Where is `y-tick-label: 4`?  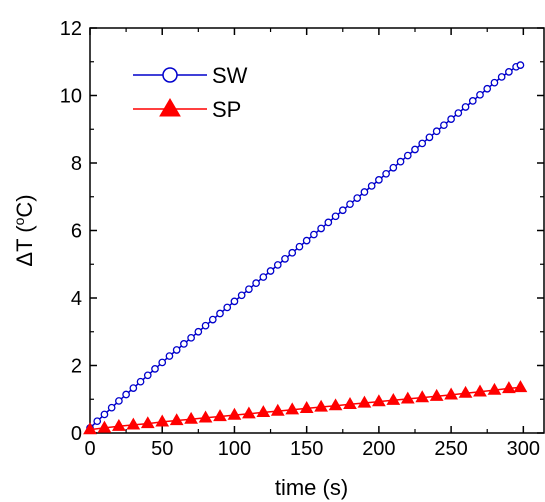 y-tick-label: 4 is located at coordinates (76, 299).